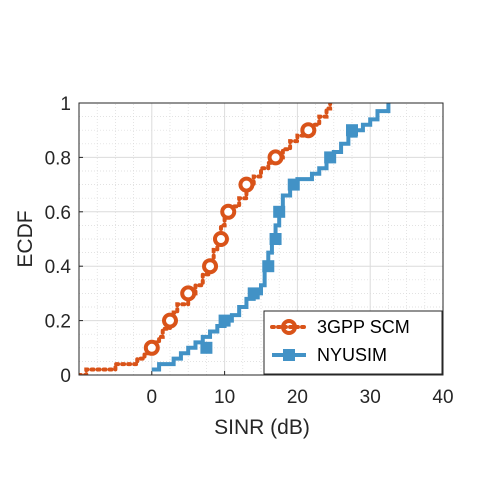 This screenshot has height=500, width=500. I want to click on y-tick-label: 0, so click(65, 376).